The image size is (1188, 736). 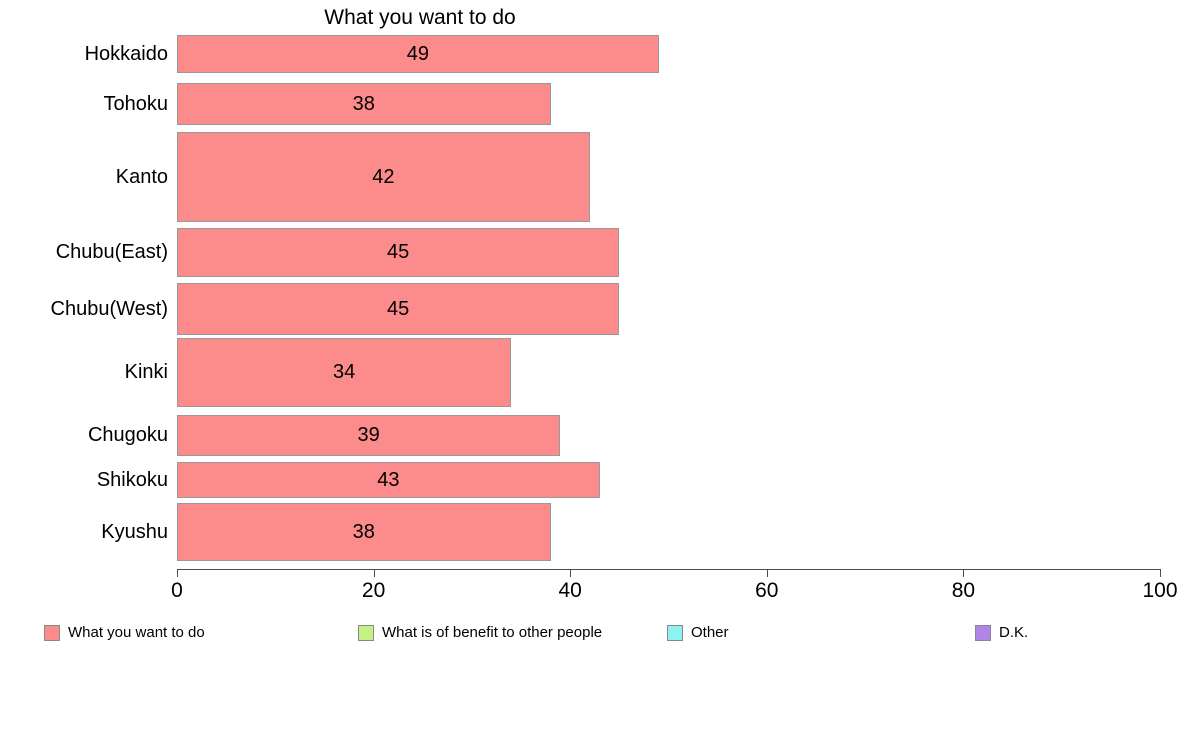 I want to click on bar-chubu-east: 45, so click(x=398, y=252).